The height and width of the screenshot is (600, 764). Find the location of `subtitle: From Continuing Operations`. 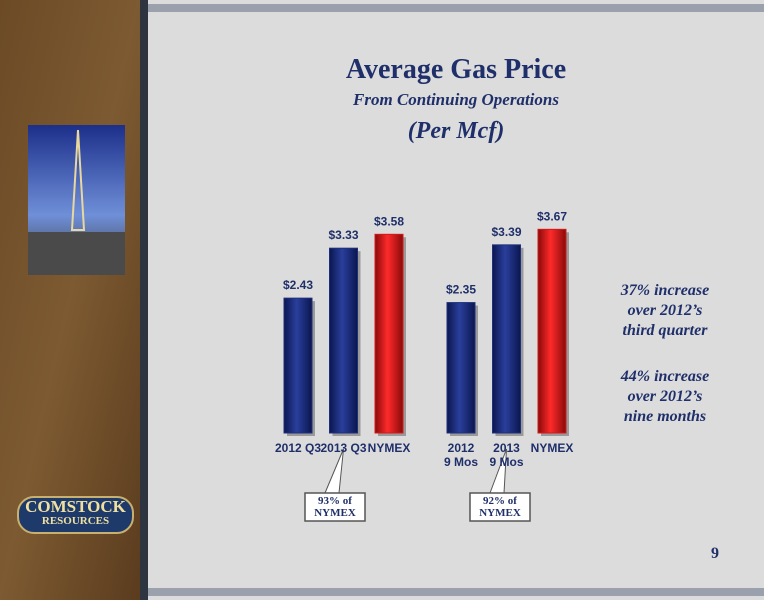

subtitle: From Continuing Operations is located at coordinates (456, 99).